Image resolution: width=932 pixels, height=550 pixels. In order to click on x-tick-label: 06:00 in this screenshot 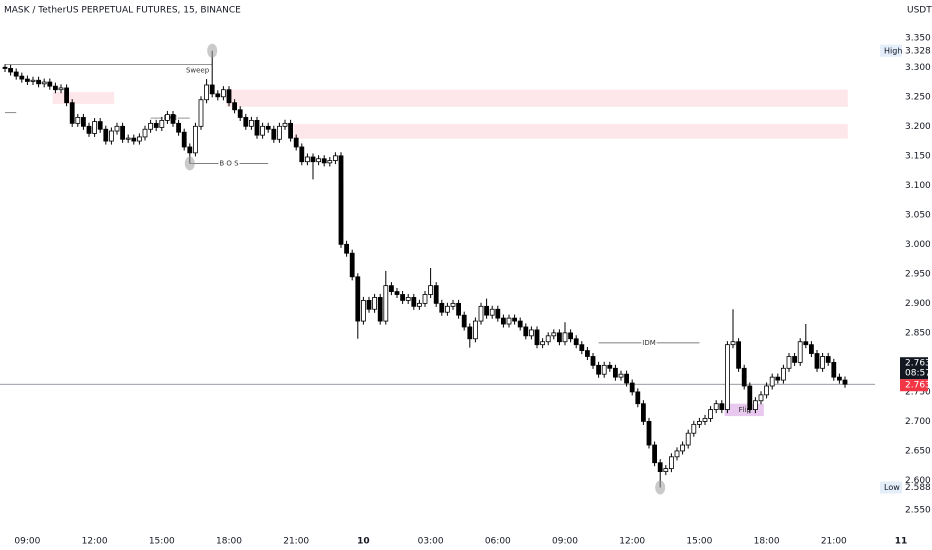, I will do `click(498, 542)`.